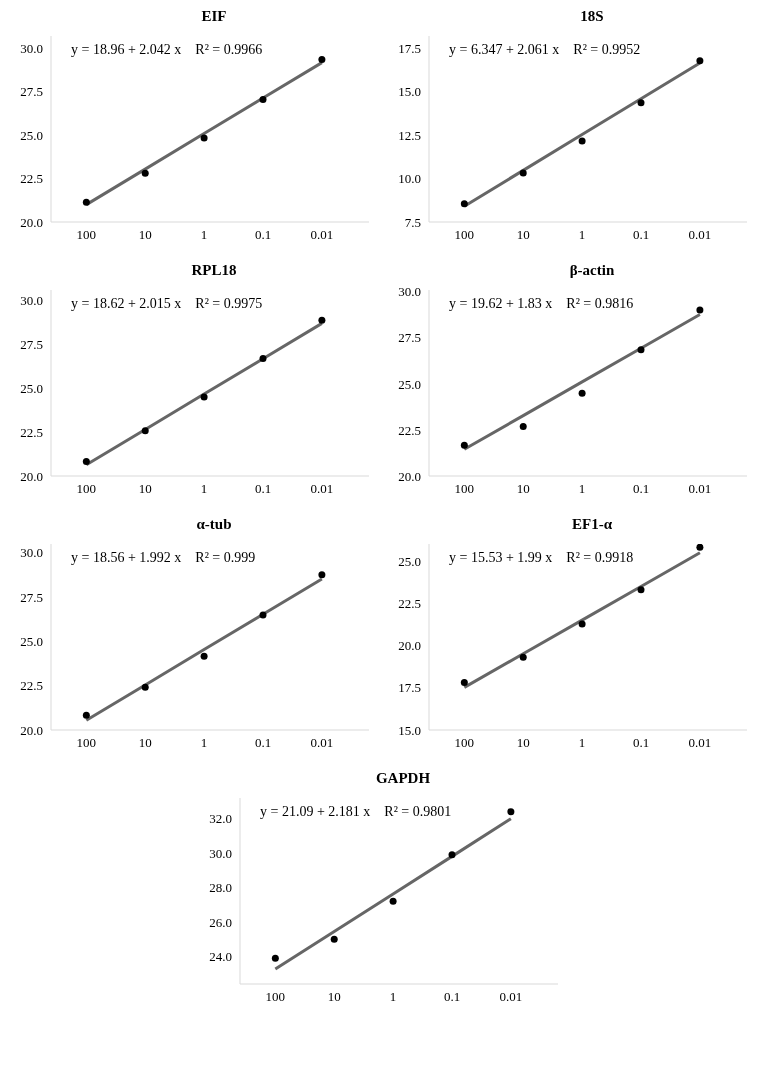  I want to click on chart-title: EIF, so click(214, 17).